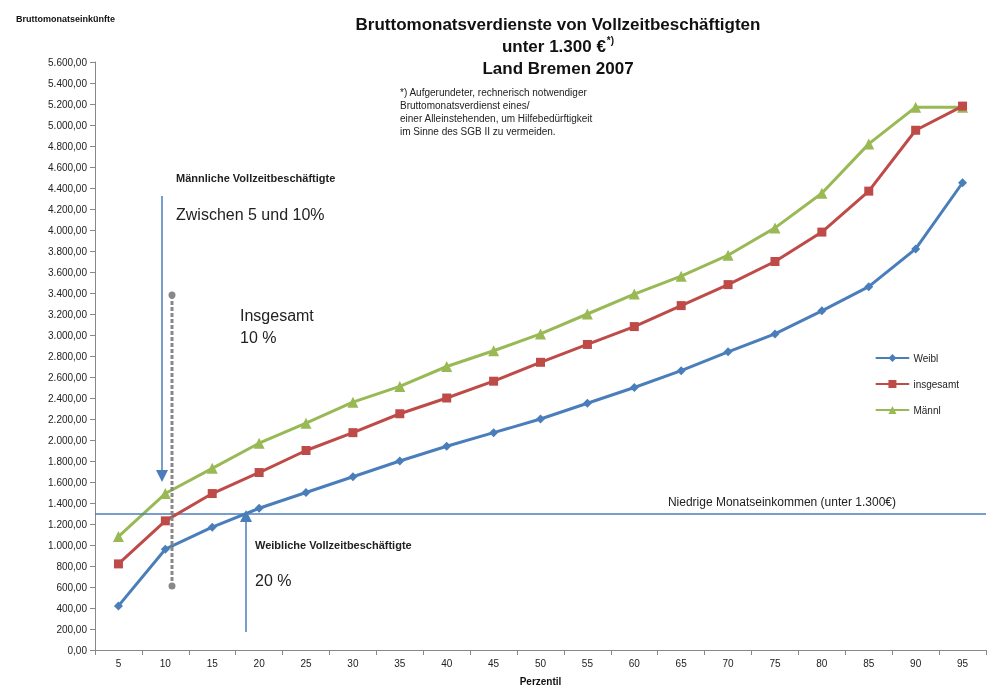 This screenshot has width=1002, height=699. What do you see at coordinates (68, 398) in the screenshot?
I see `y-tick-label: 2.400,00` at bounding box center [68, 398].